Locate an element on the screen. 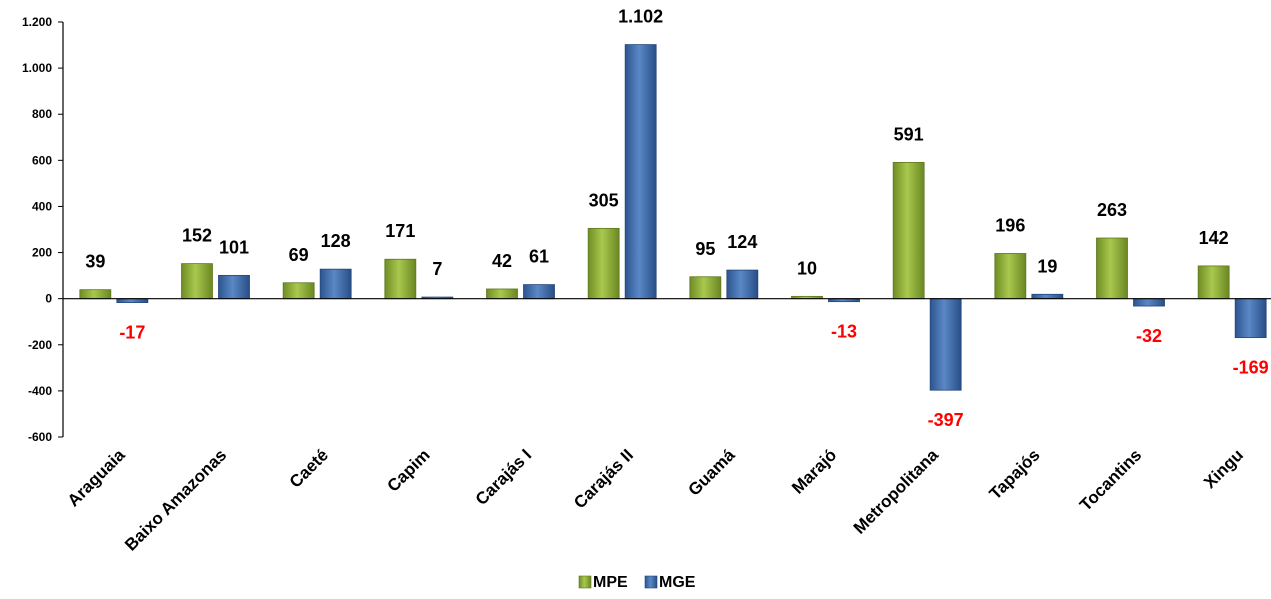 The width and height of the screenshot is (1271, 599). data-label-mge: 1.102 is located at coordinates (640, 17).